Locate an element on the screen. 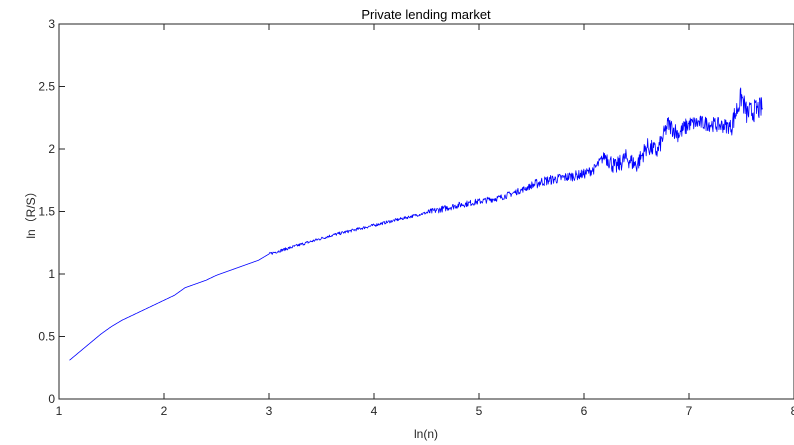 The height and width of the screenshot is (445, 794). y-tick-label: 0.5 is located at coordinates (46, 337).